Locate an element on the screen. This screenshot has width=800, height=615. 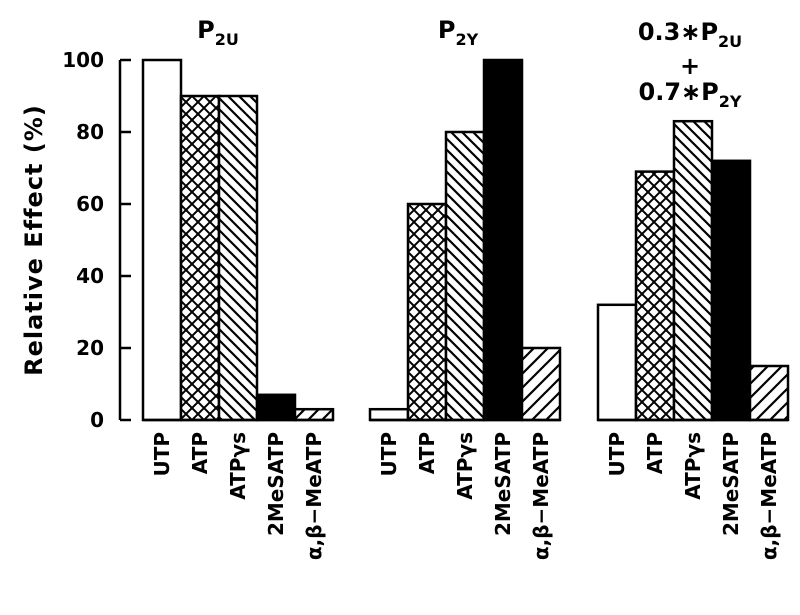
panel-title-mixture-line2: + is located at coordinates (690, 66).